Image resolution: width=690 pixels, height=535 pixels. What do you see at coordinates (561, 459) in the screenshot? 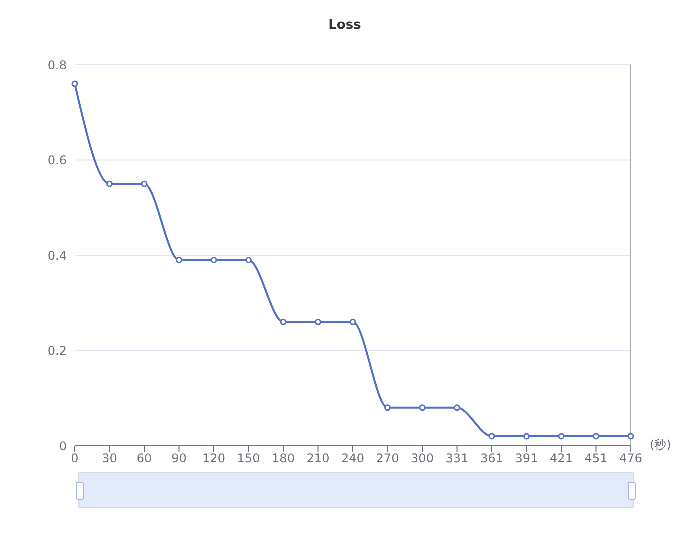
I see `x-tick-label: 421` at bounding box center [561, 459].